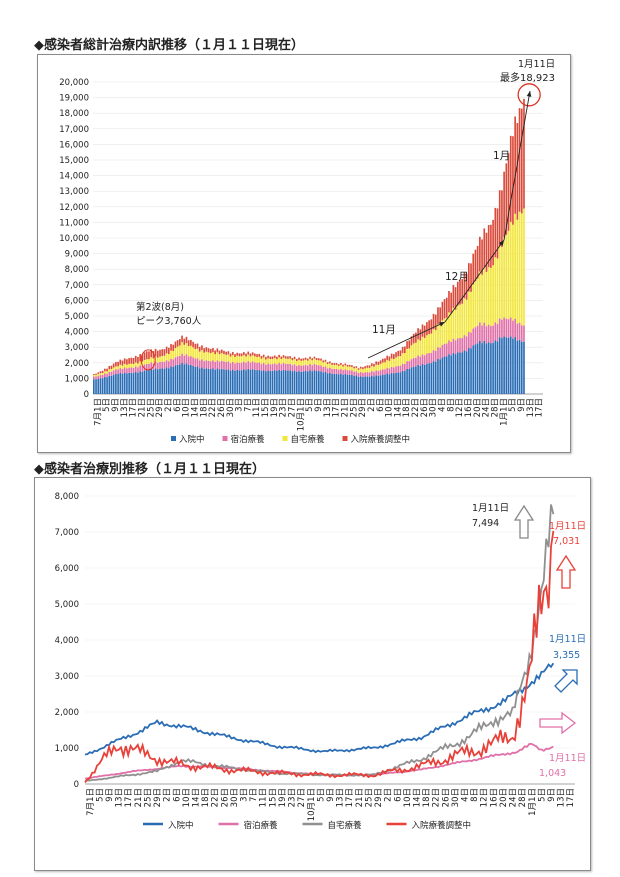 The image size is (620, 877). I want to click on x-tick-label: 21日, so click(345, 407).